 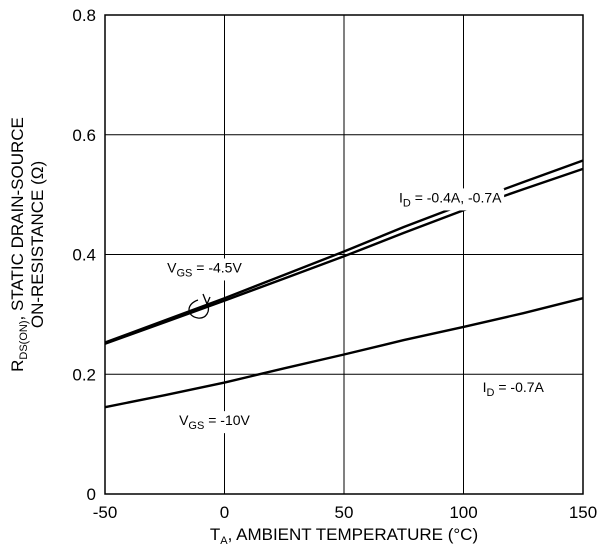 I want to click on y-tick-label: 0.8, so click(x=84, y=15).